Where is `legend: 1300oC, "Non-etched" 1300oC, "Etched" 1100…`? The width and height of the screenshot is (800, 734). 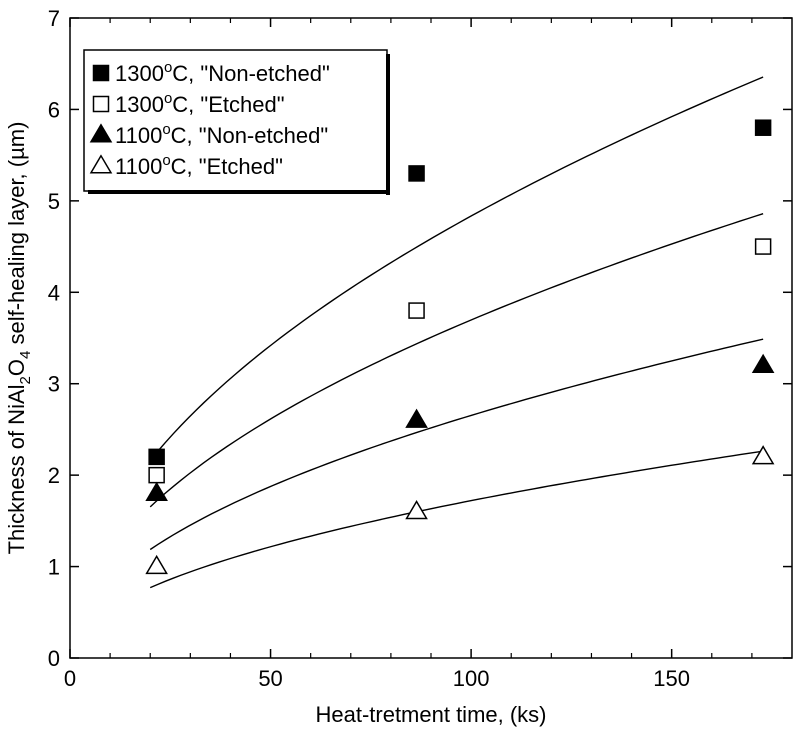 legend: 1300oC, "Non-etched" 1300oC, "Etched" 1100… is located at coordinates (236, 122).